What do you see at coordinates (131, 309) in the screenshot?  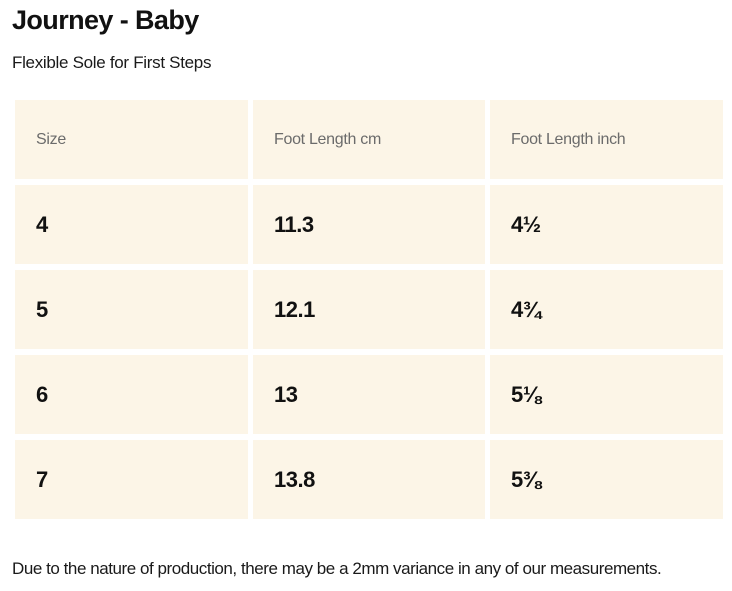 I see `size-cell: 5` at bounding box center [131, 309].